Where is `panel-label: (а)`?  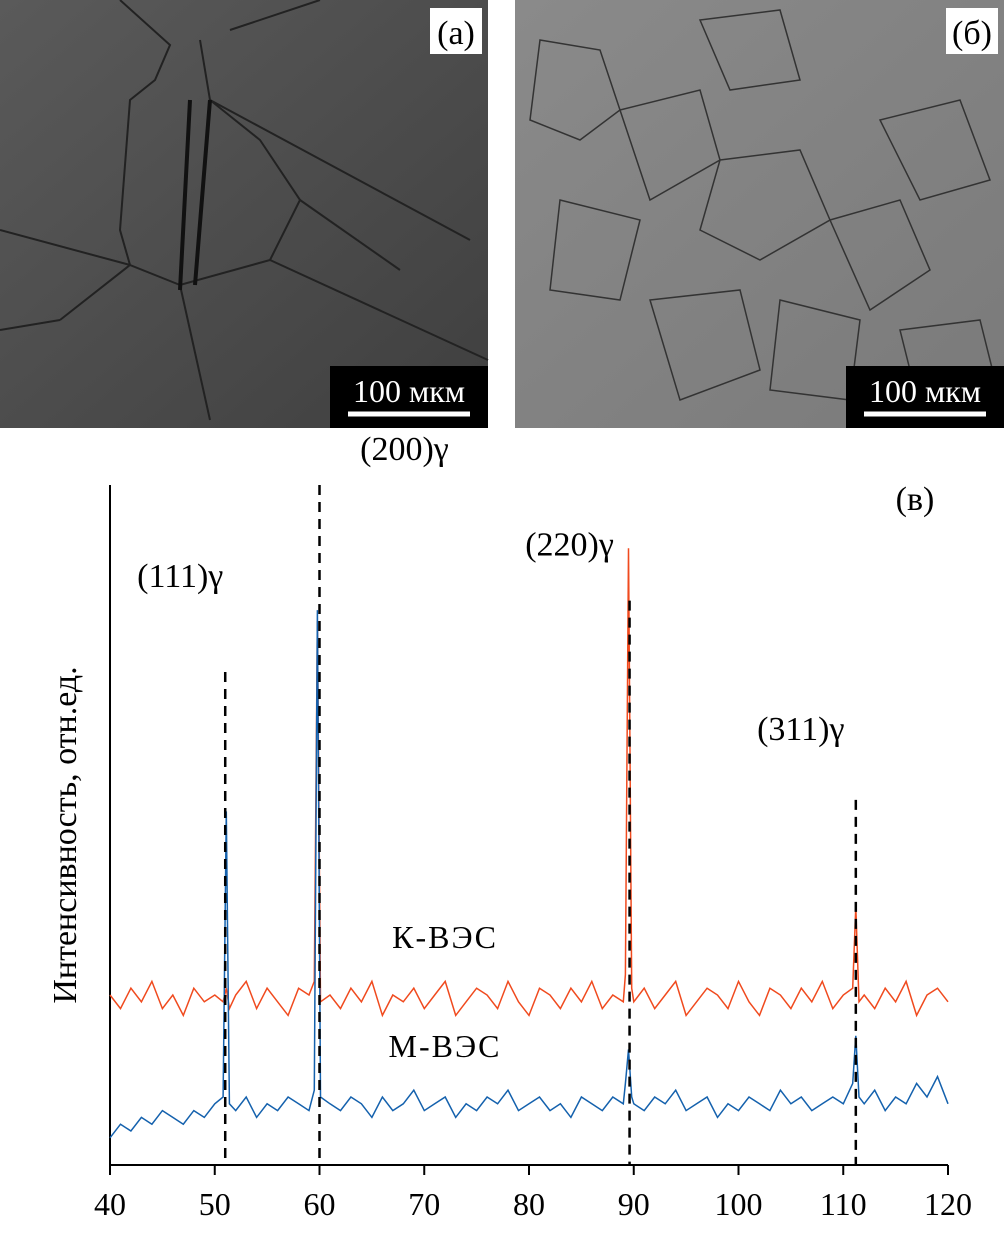 panel-label: (а) is located at coordinates (456, 33).